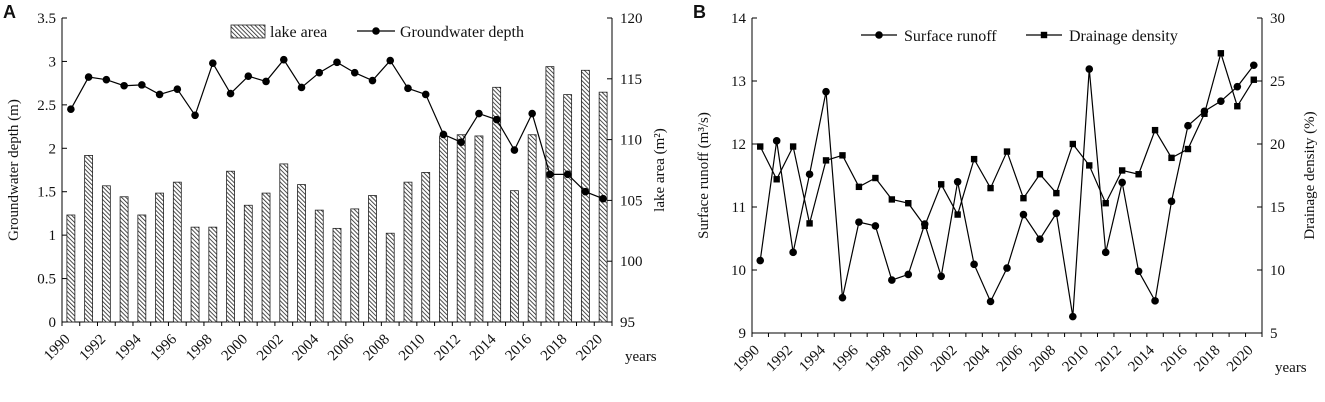 This screenshot has width=1325, height=402. I want to click on point-groundwater-depth-2015, so click(514, 150).